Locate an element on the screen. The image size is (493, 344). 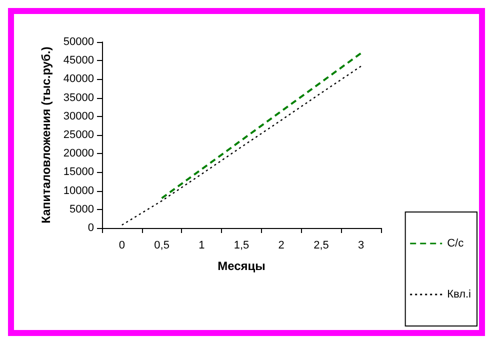
y-tick-label: 0 is located at coordinates (91, 228).